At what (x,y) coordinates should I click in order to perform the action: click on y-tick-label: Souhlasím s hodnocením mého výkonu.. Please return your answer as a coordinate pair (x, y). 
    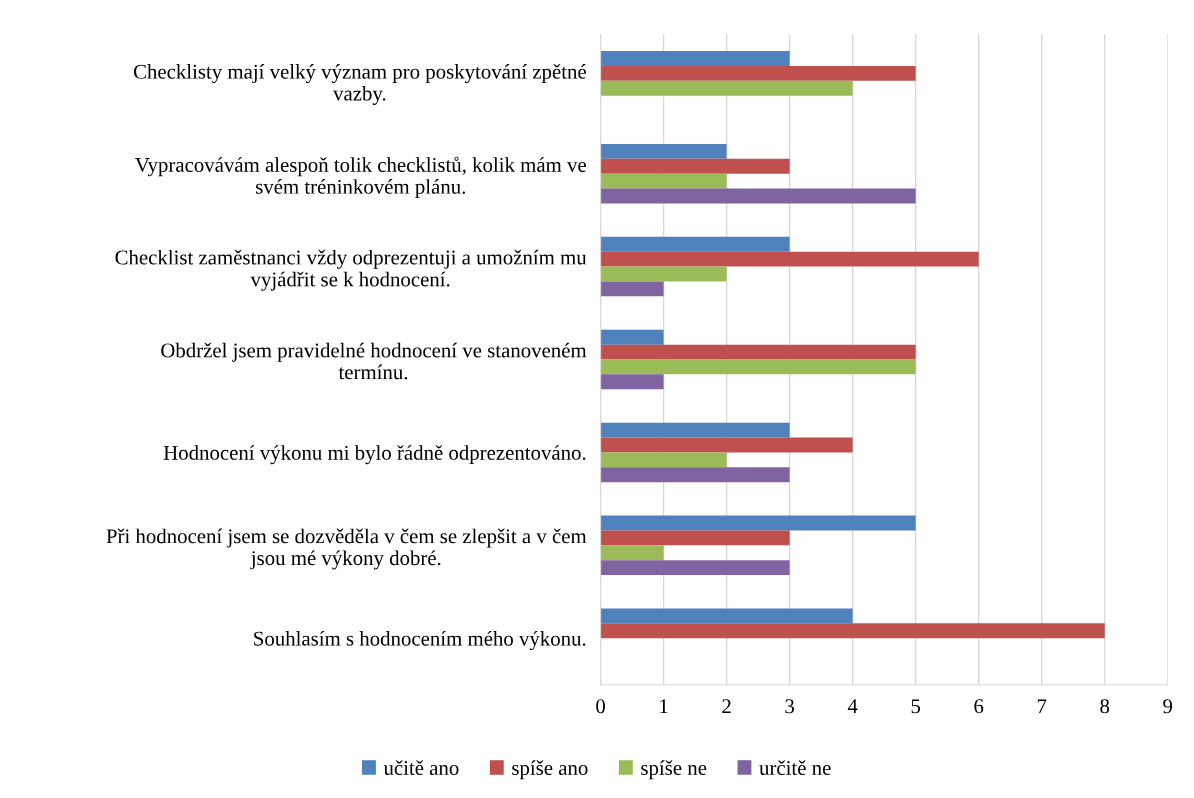
    Looking at the image, I should click on (420, 640).